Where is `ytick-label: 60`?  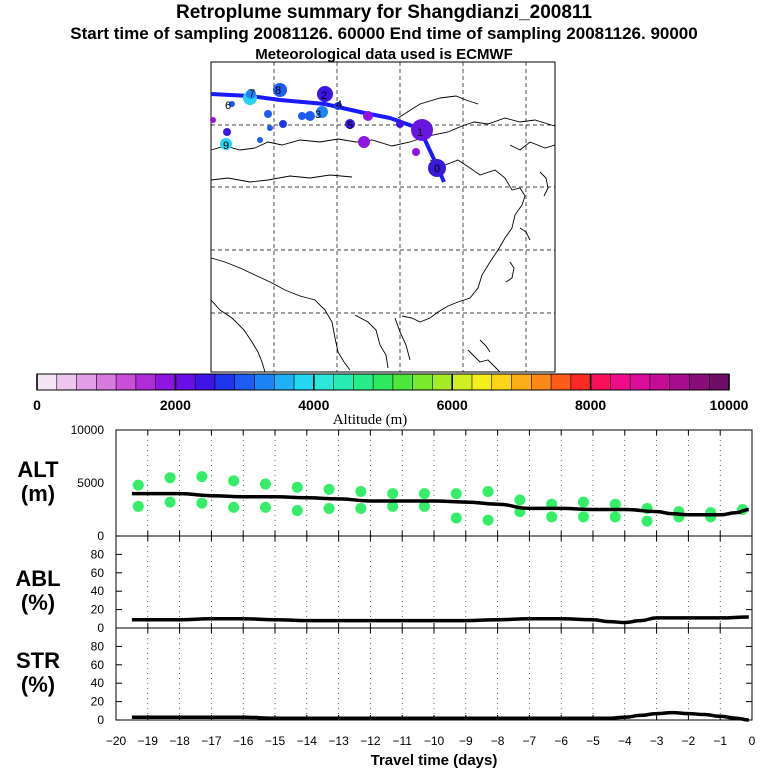
ytick-label: 60 is located at coordinates (98, 665).